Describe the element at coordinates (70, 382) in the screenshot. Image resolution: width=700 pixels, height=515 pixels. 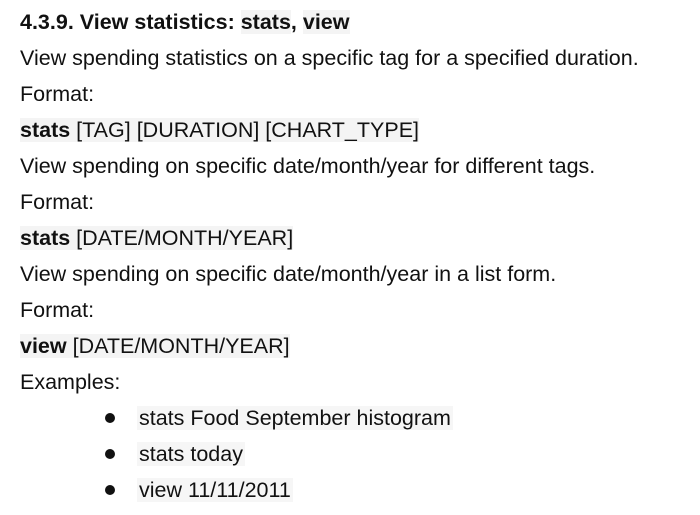
I see `examples-label: Examples:` at that location.